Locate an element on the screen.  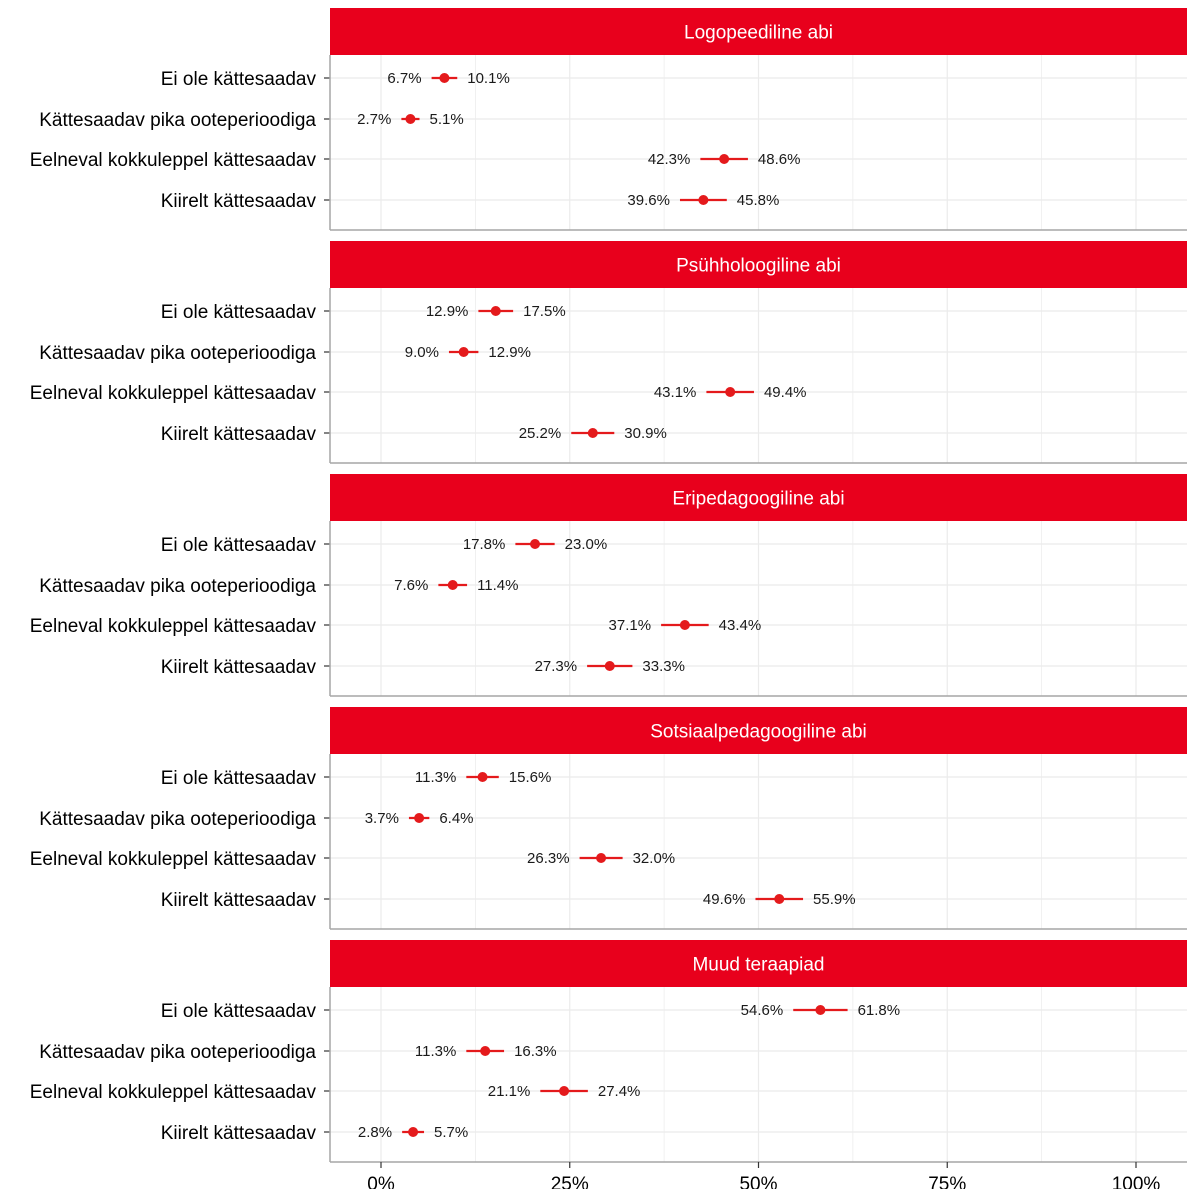
upper-bound-label: 49.4% is located at coordinates (785, 392).